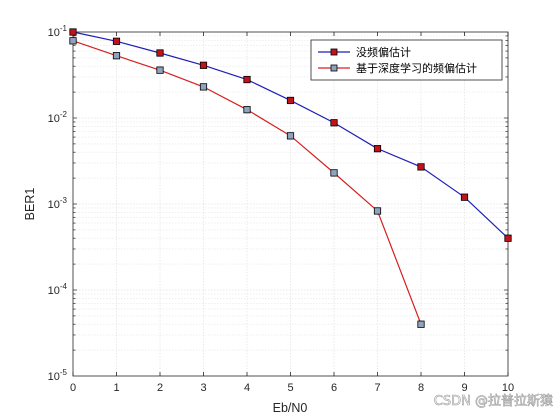  Describe the element at coordinates (203, 388) in the screenshot. I see `x-tick-label: 3` at that location.